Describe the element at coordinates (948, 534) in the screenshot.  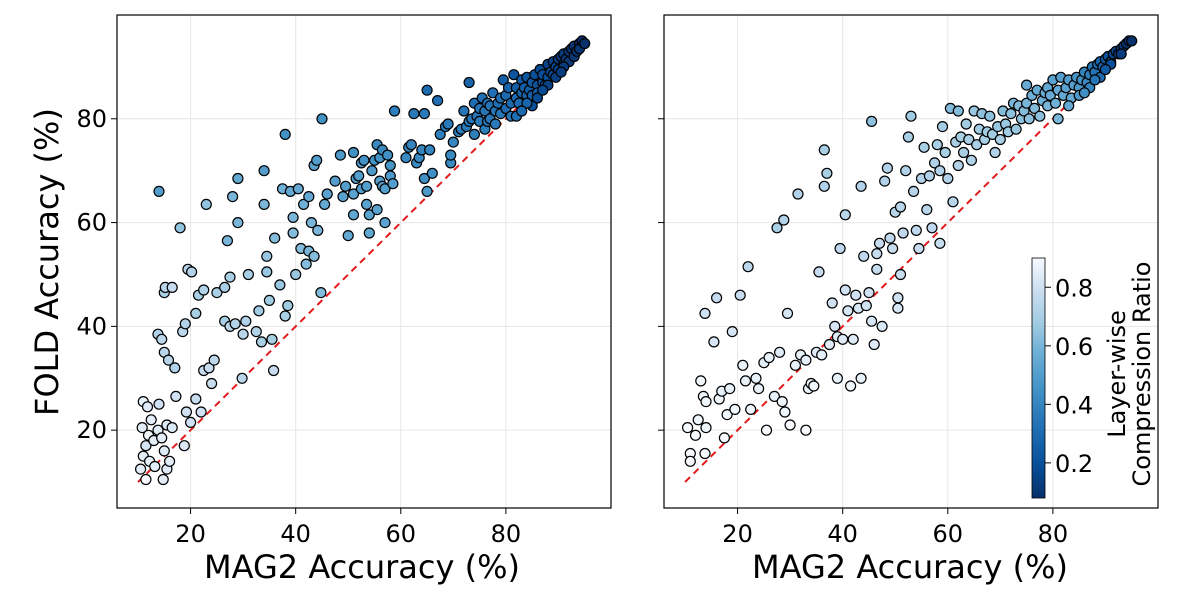
I see `x-tick-label: 60` at that location.